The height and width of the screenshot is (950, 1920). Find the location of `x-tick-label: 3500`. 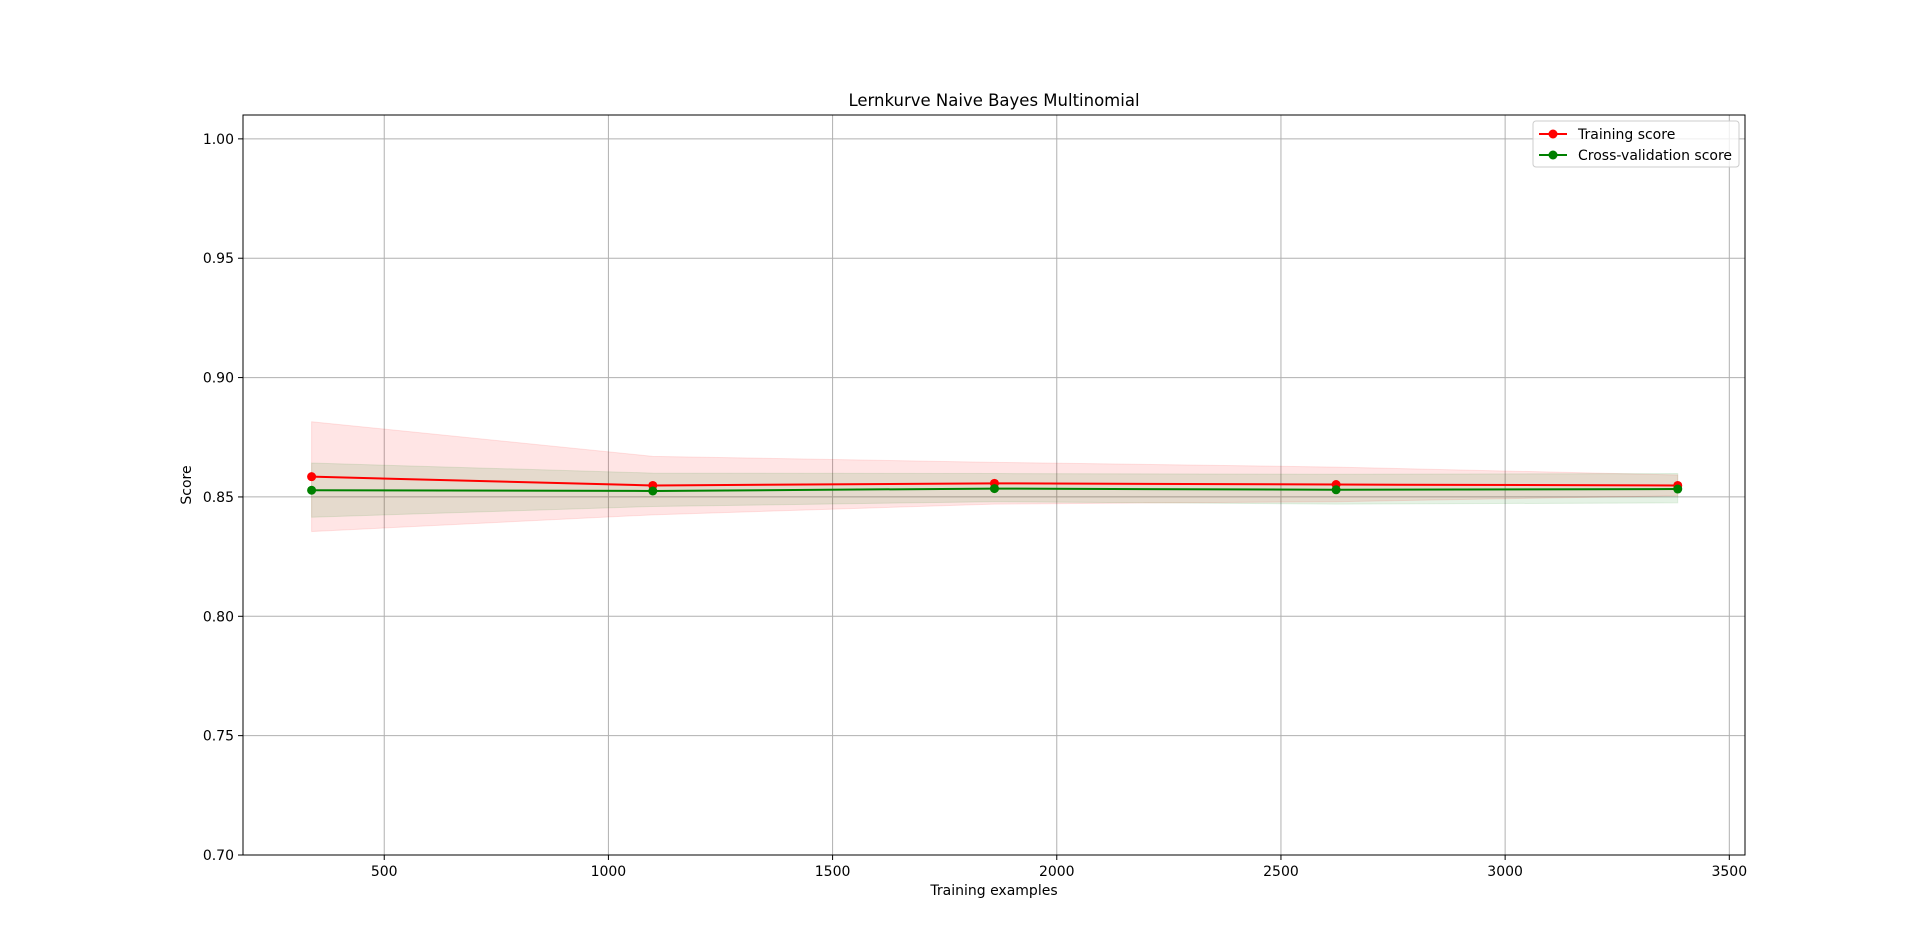

x-tick-label: 3500 is located at coordinates (1729, 872).